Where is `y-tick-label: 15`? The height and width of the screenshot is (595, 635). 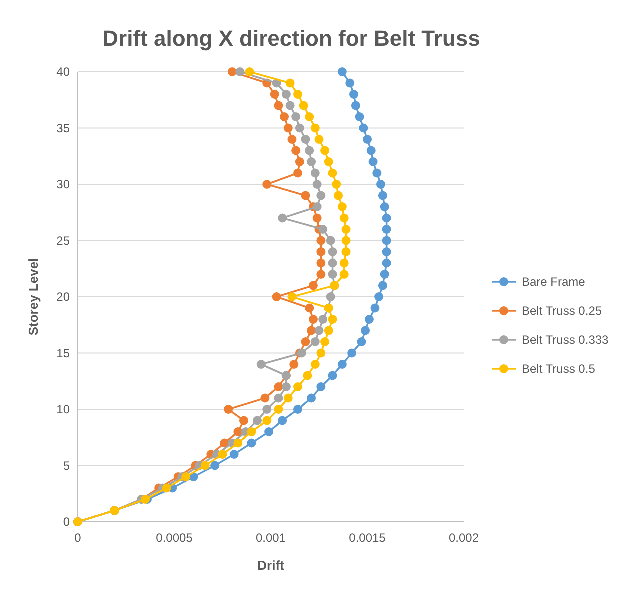
y-tick-label: 15 is located at coordinates (63, 353).